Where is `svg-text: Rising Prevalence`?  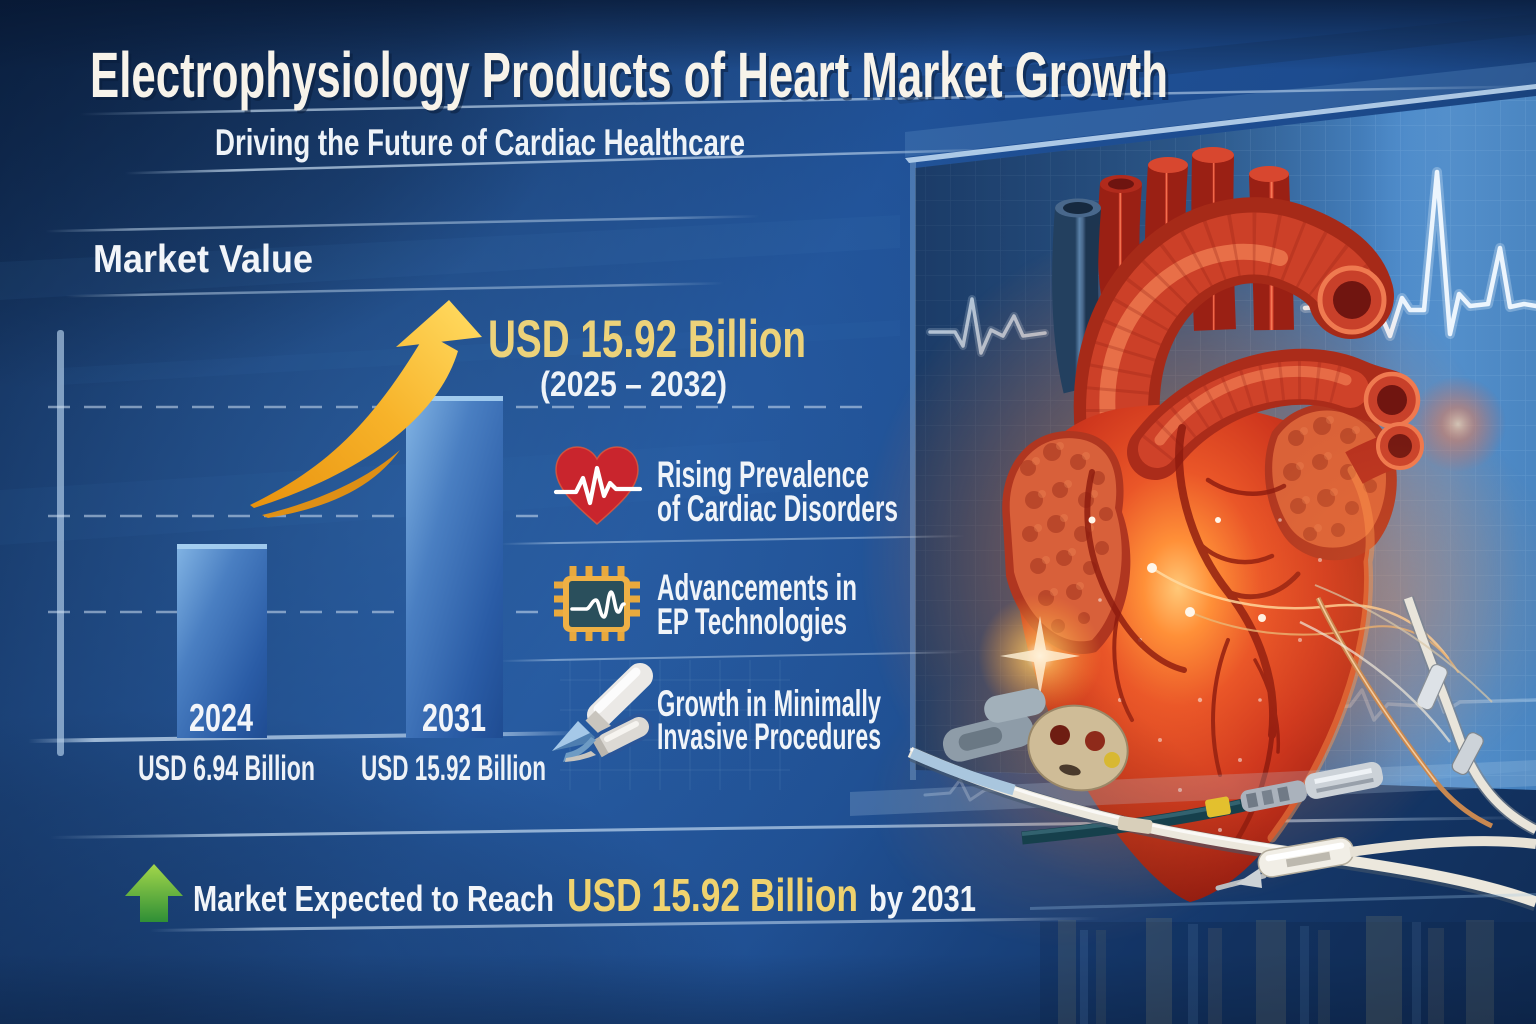
svg-text: Rising Prevalence is located at coordinates (763, 474).